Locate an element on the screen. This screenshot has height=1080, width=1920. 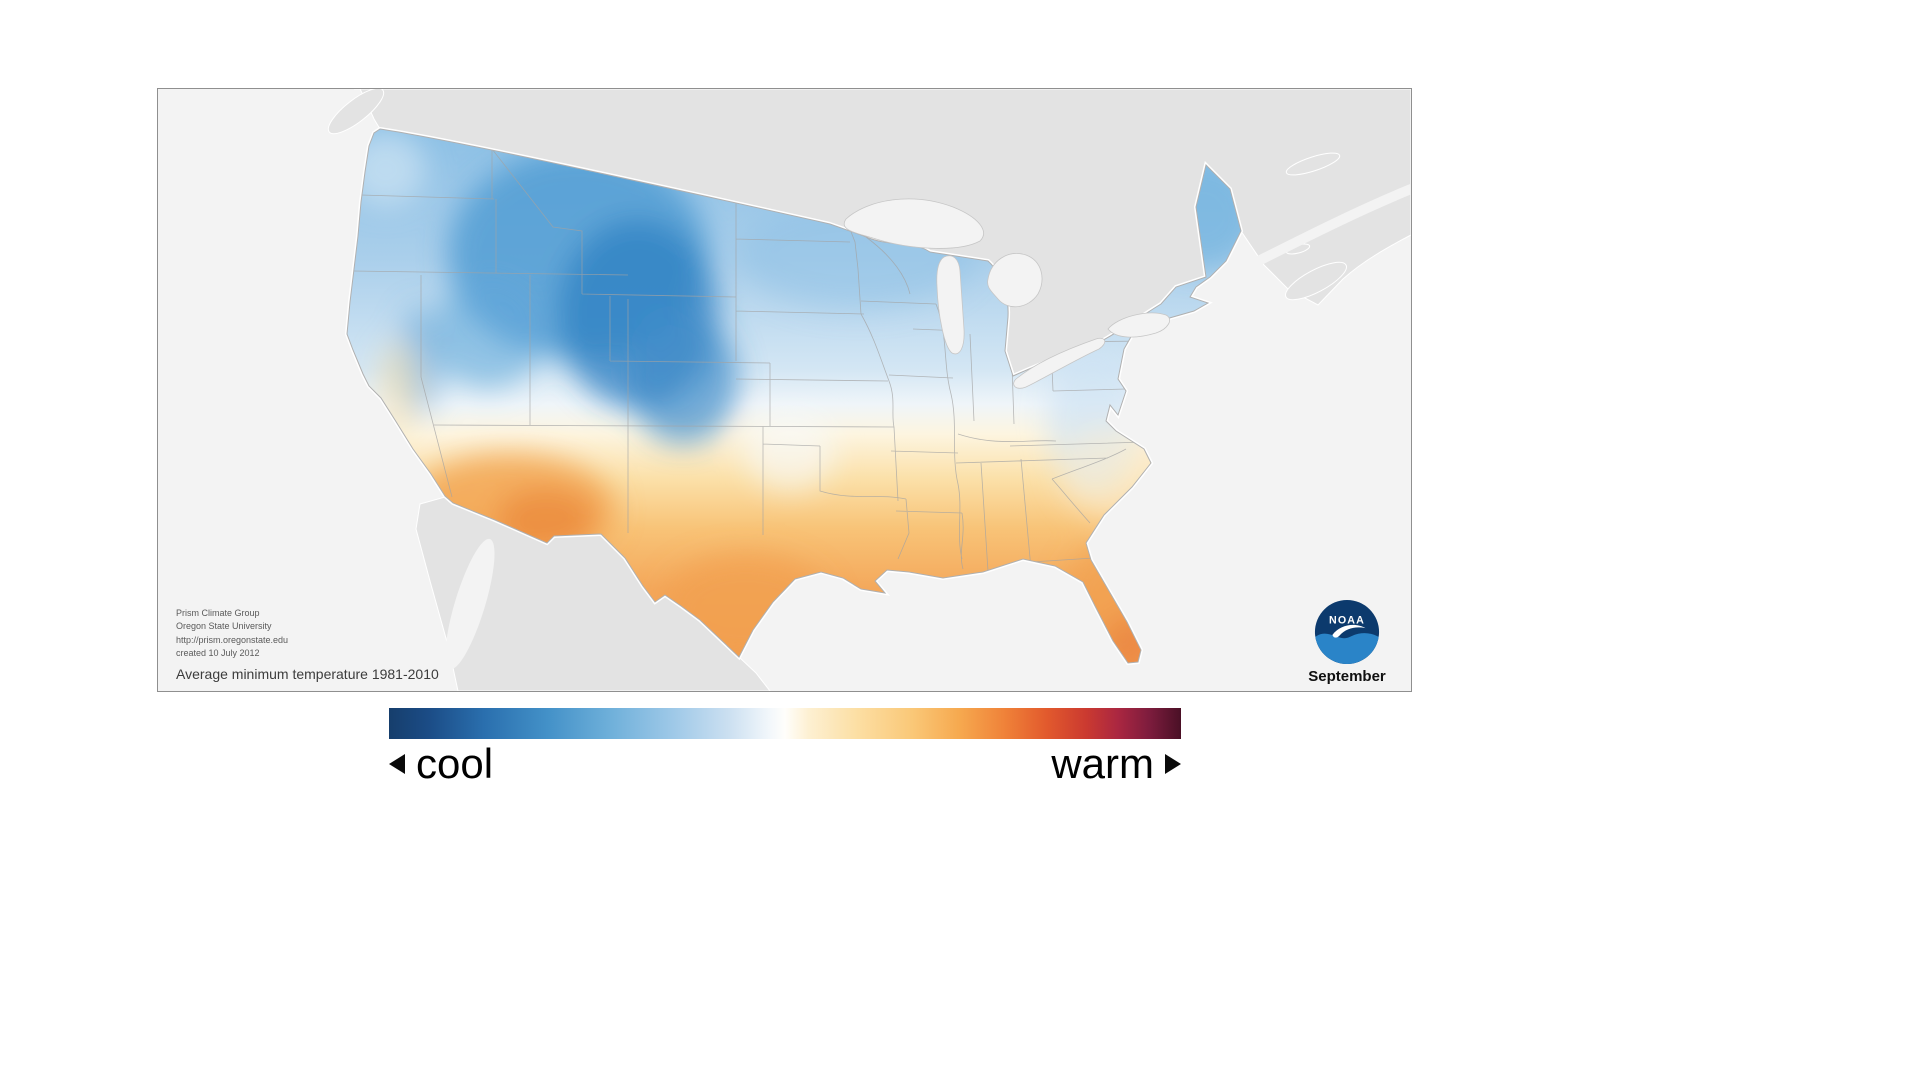
legend-labels: cool warm is located at coordinates (785, 764).